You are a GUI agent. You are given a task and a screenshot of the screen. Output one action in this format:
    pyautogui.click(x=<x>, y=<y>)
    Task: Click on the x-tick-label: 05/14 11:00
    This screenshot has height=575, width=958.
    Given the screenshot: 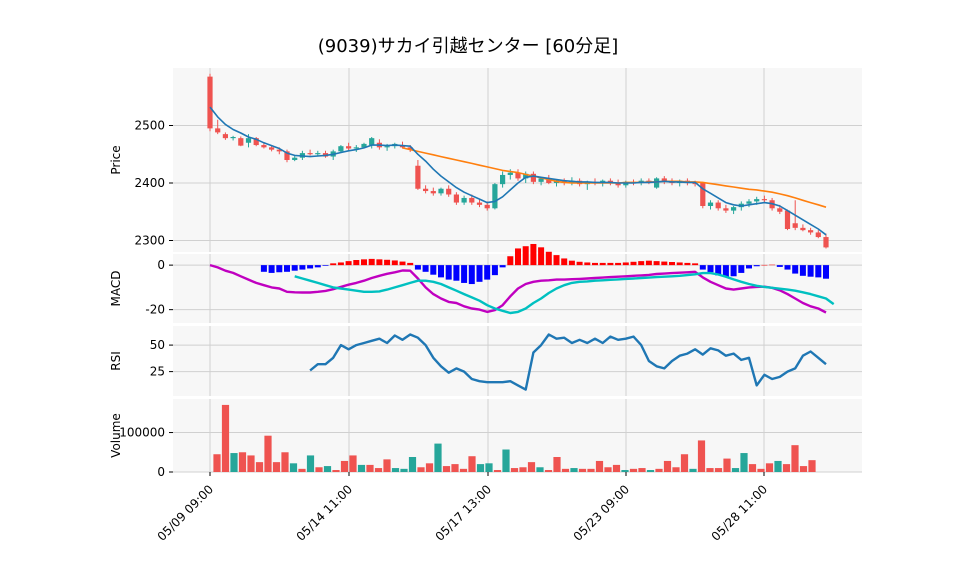 What is the action you would take?
    pyautogui.click(x=325, y=513)
    